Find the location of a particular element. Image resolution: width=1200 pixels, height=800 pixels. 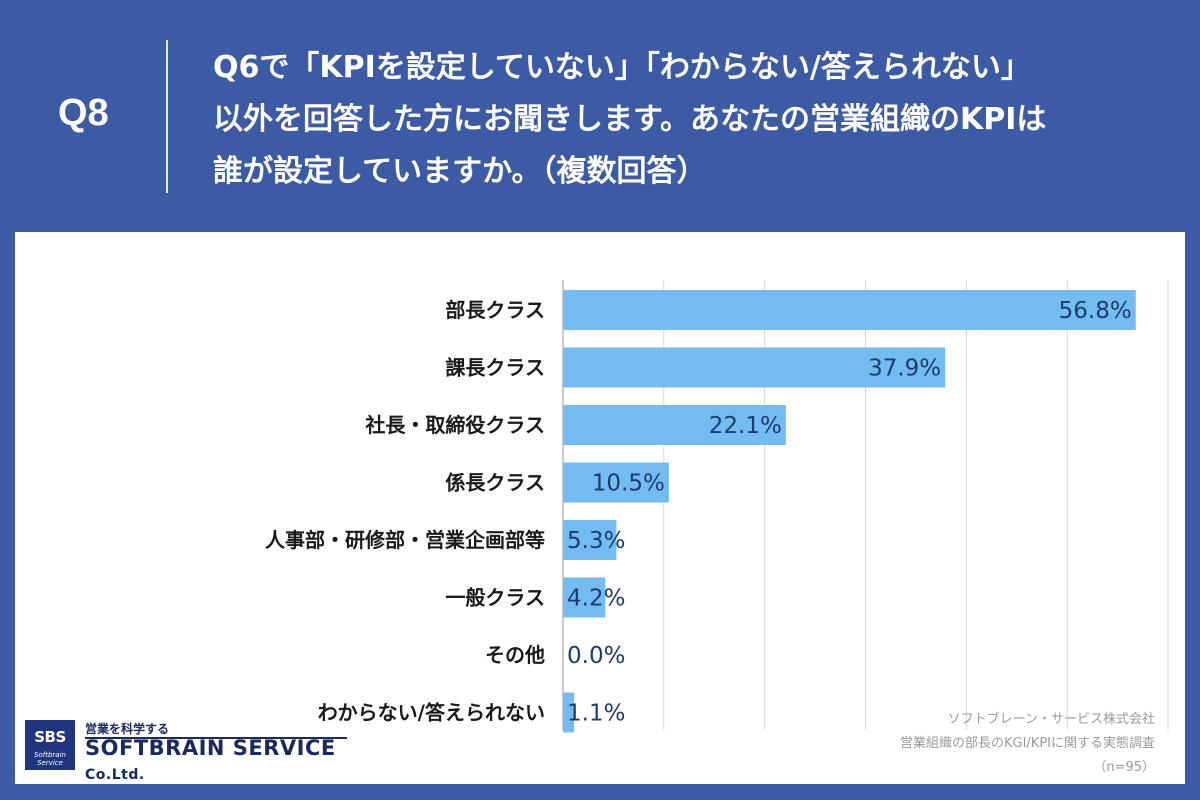

category-label: 課長クラス is located at coordinates (495, 368).